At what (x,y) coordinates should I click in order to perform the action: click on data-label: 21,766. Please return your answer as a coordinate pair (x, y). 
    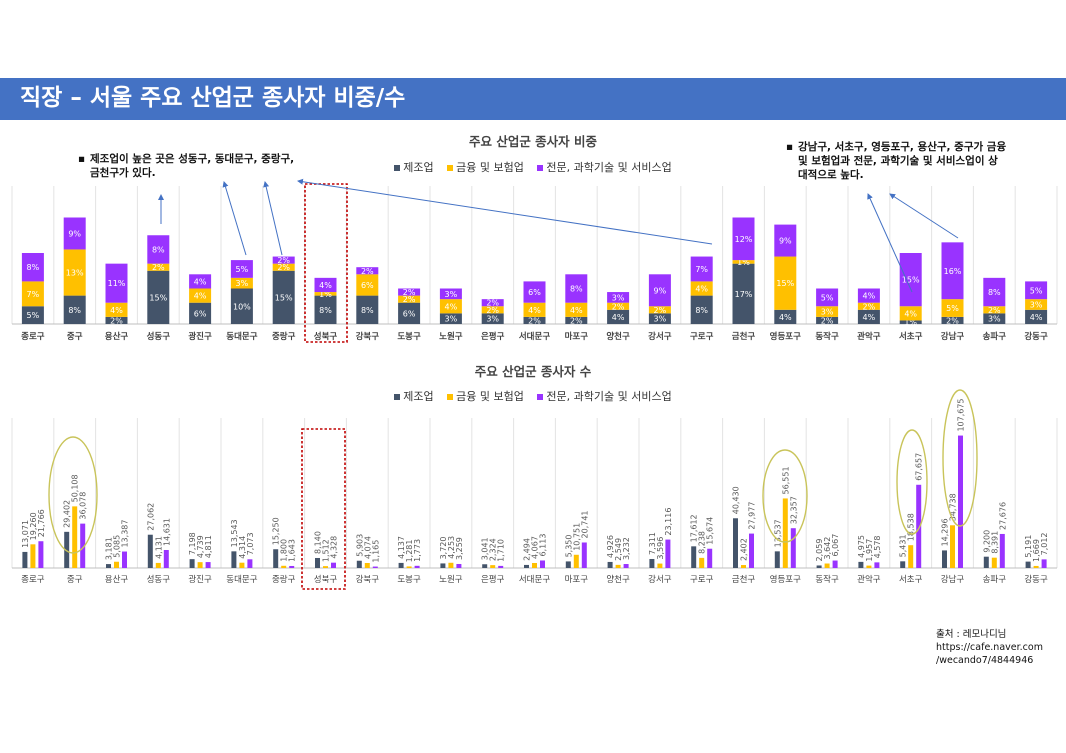
    Looking at the image, I should click on (41, 523).